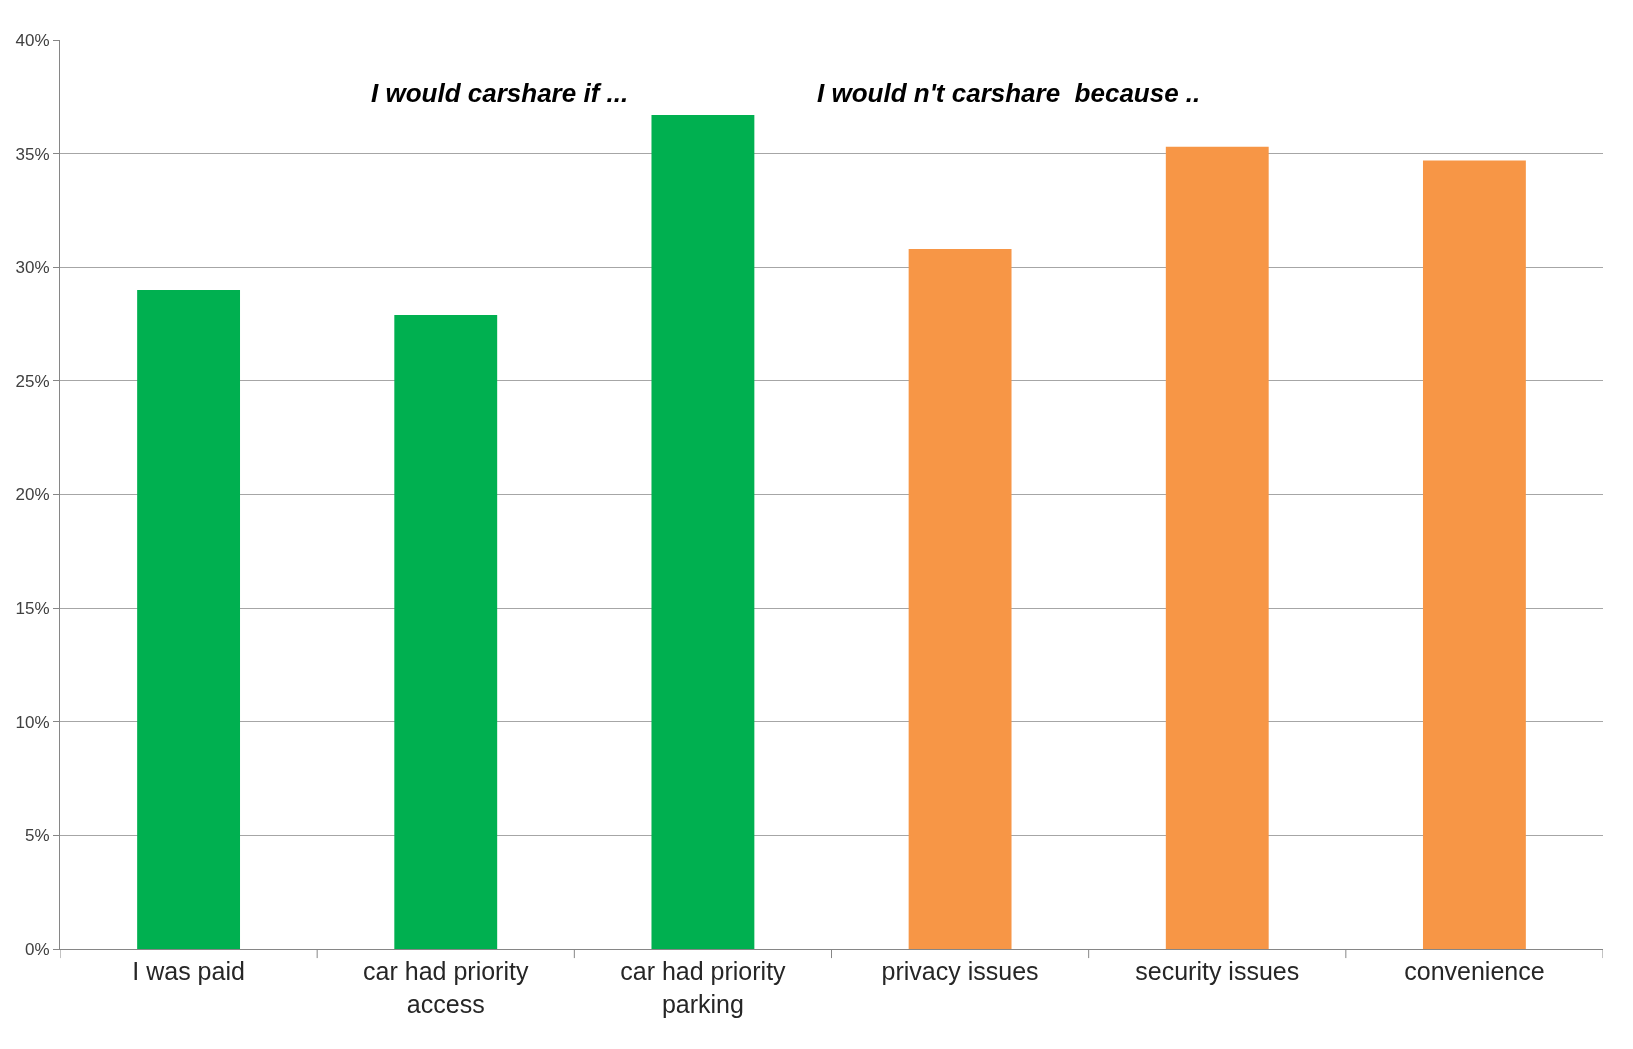 The height and width of the screenshot is (1049, 1633). Describe the element at coordinates (32, 154) in the screenshot. I see `y-tick-label: 35%` at that location.